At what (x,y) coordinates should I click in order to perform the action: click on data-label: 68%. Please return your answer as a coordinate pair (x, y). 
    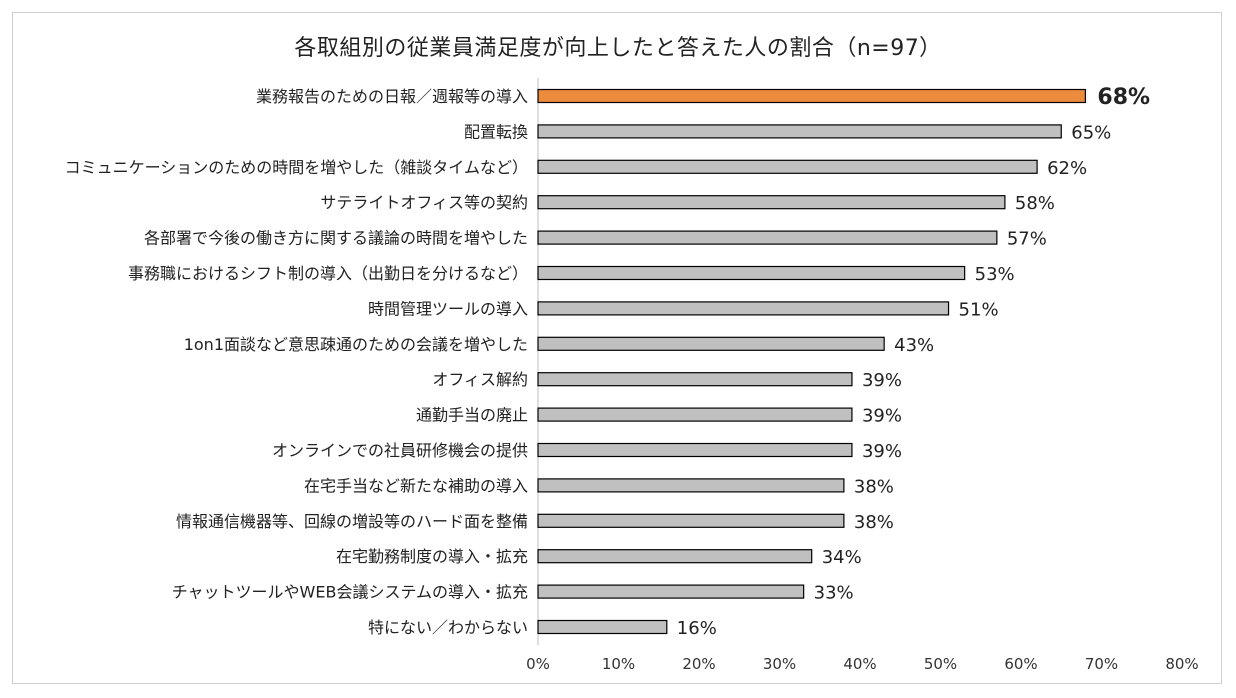
    Looking at the image, I should click on (1123, 97).